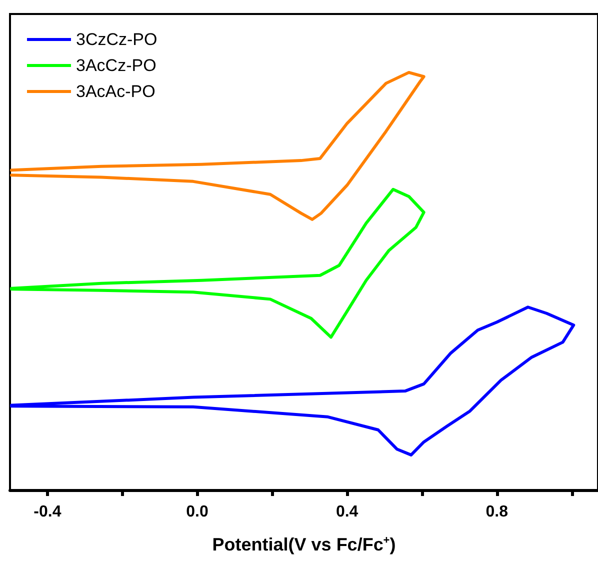 Image resolution: width=598 pixels, height=567 pixels. Describe the element at coordinates (197, 512) in the screenshot. I see `x-tick-label: 0.0` at that location.